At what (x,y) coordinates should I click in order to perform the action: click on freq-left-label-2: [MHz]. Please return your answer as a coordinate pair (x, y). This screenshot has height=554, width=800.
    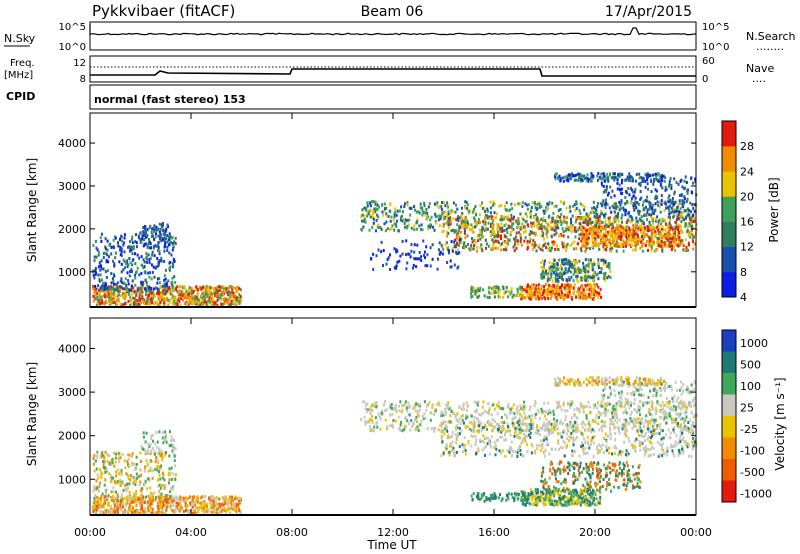
    Looking at the image, I should click on (18, 75).